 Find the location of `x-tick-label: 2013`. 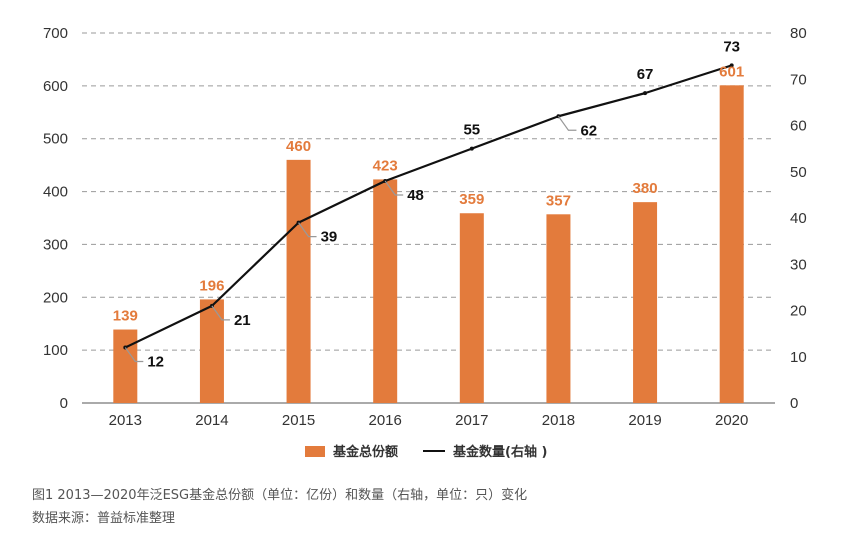

x-tick-label: 2013 is located at coordinates (125, 420).